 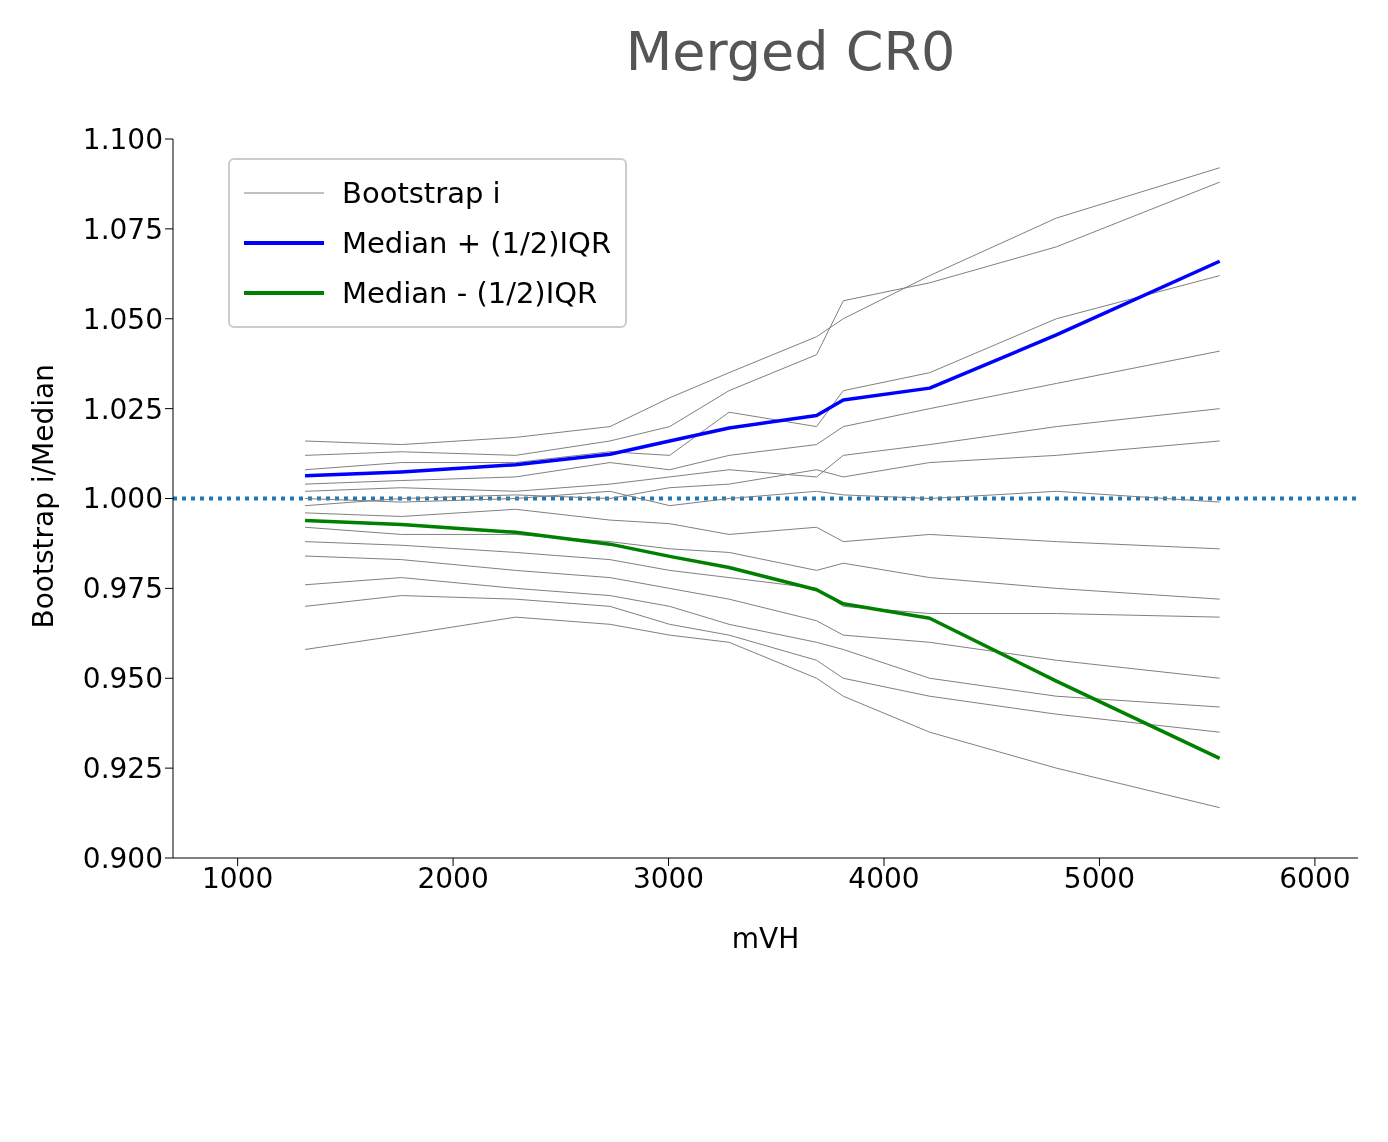 What do you see at coordinates (668, 878) in the screenshot?
I see `x-tick-label: 3000` at bounding box center [668, 878].